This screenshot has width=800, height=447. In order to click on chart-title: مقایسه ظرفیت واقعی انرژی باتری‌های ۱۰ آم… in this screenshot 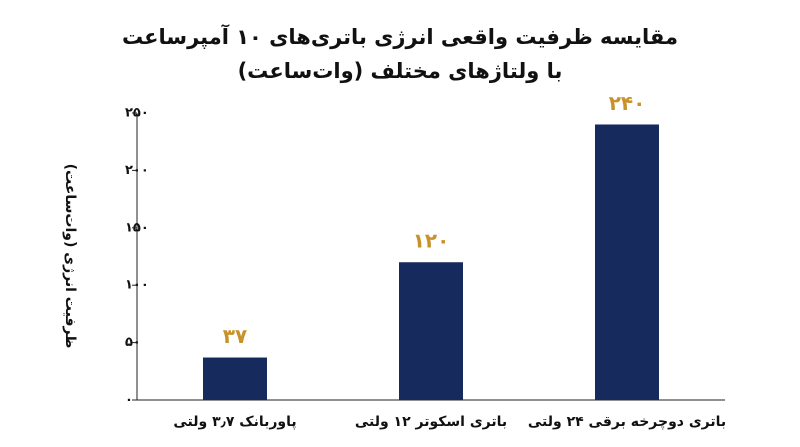, I will do `click(400, 36)`.